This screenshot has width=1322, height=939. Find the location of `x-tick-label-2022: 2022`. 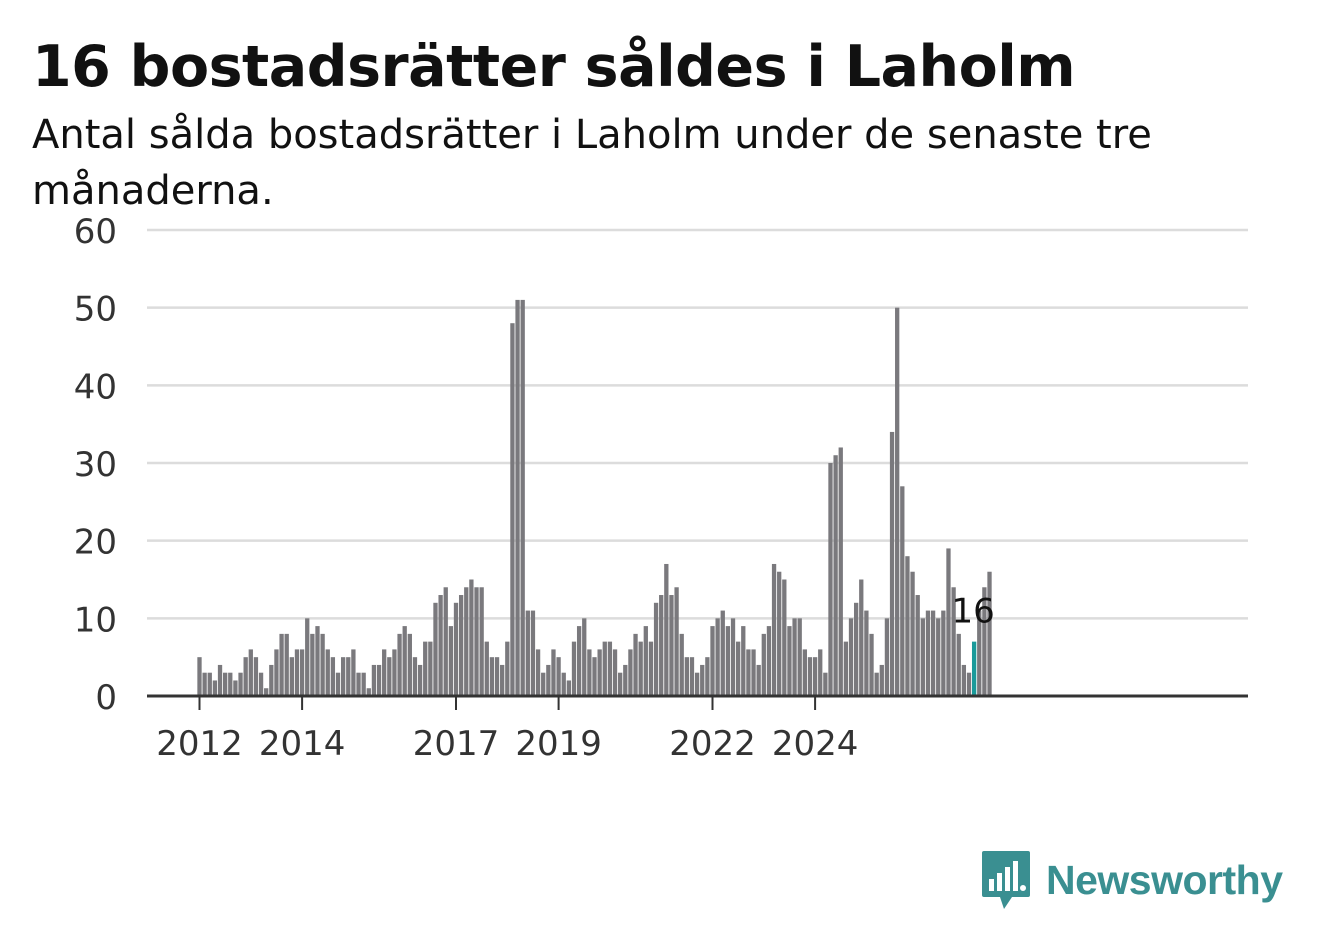

x-tick-label-2022: 2022 is located at coordinates (712, 744).